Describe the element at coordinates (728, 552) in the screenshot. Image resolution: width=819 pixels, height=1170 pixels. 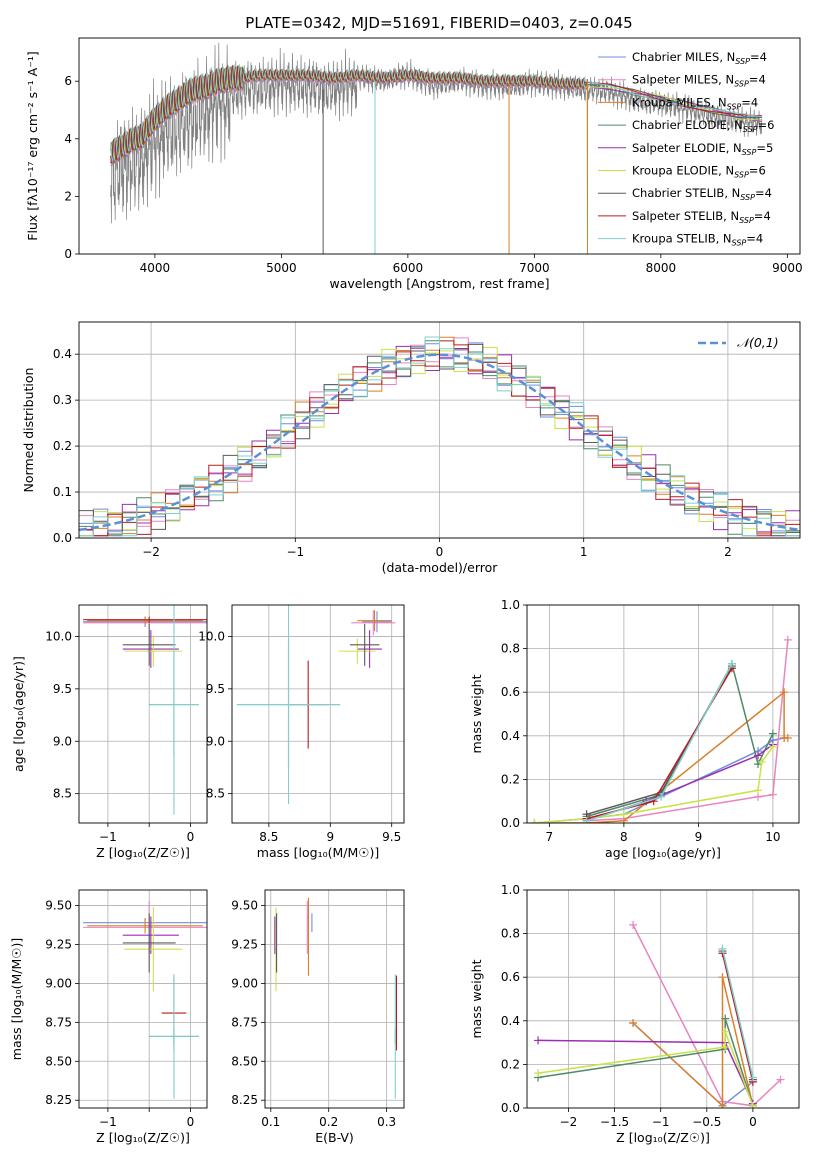
I see `x-tick-label: 2` at that location.